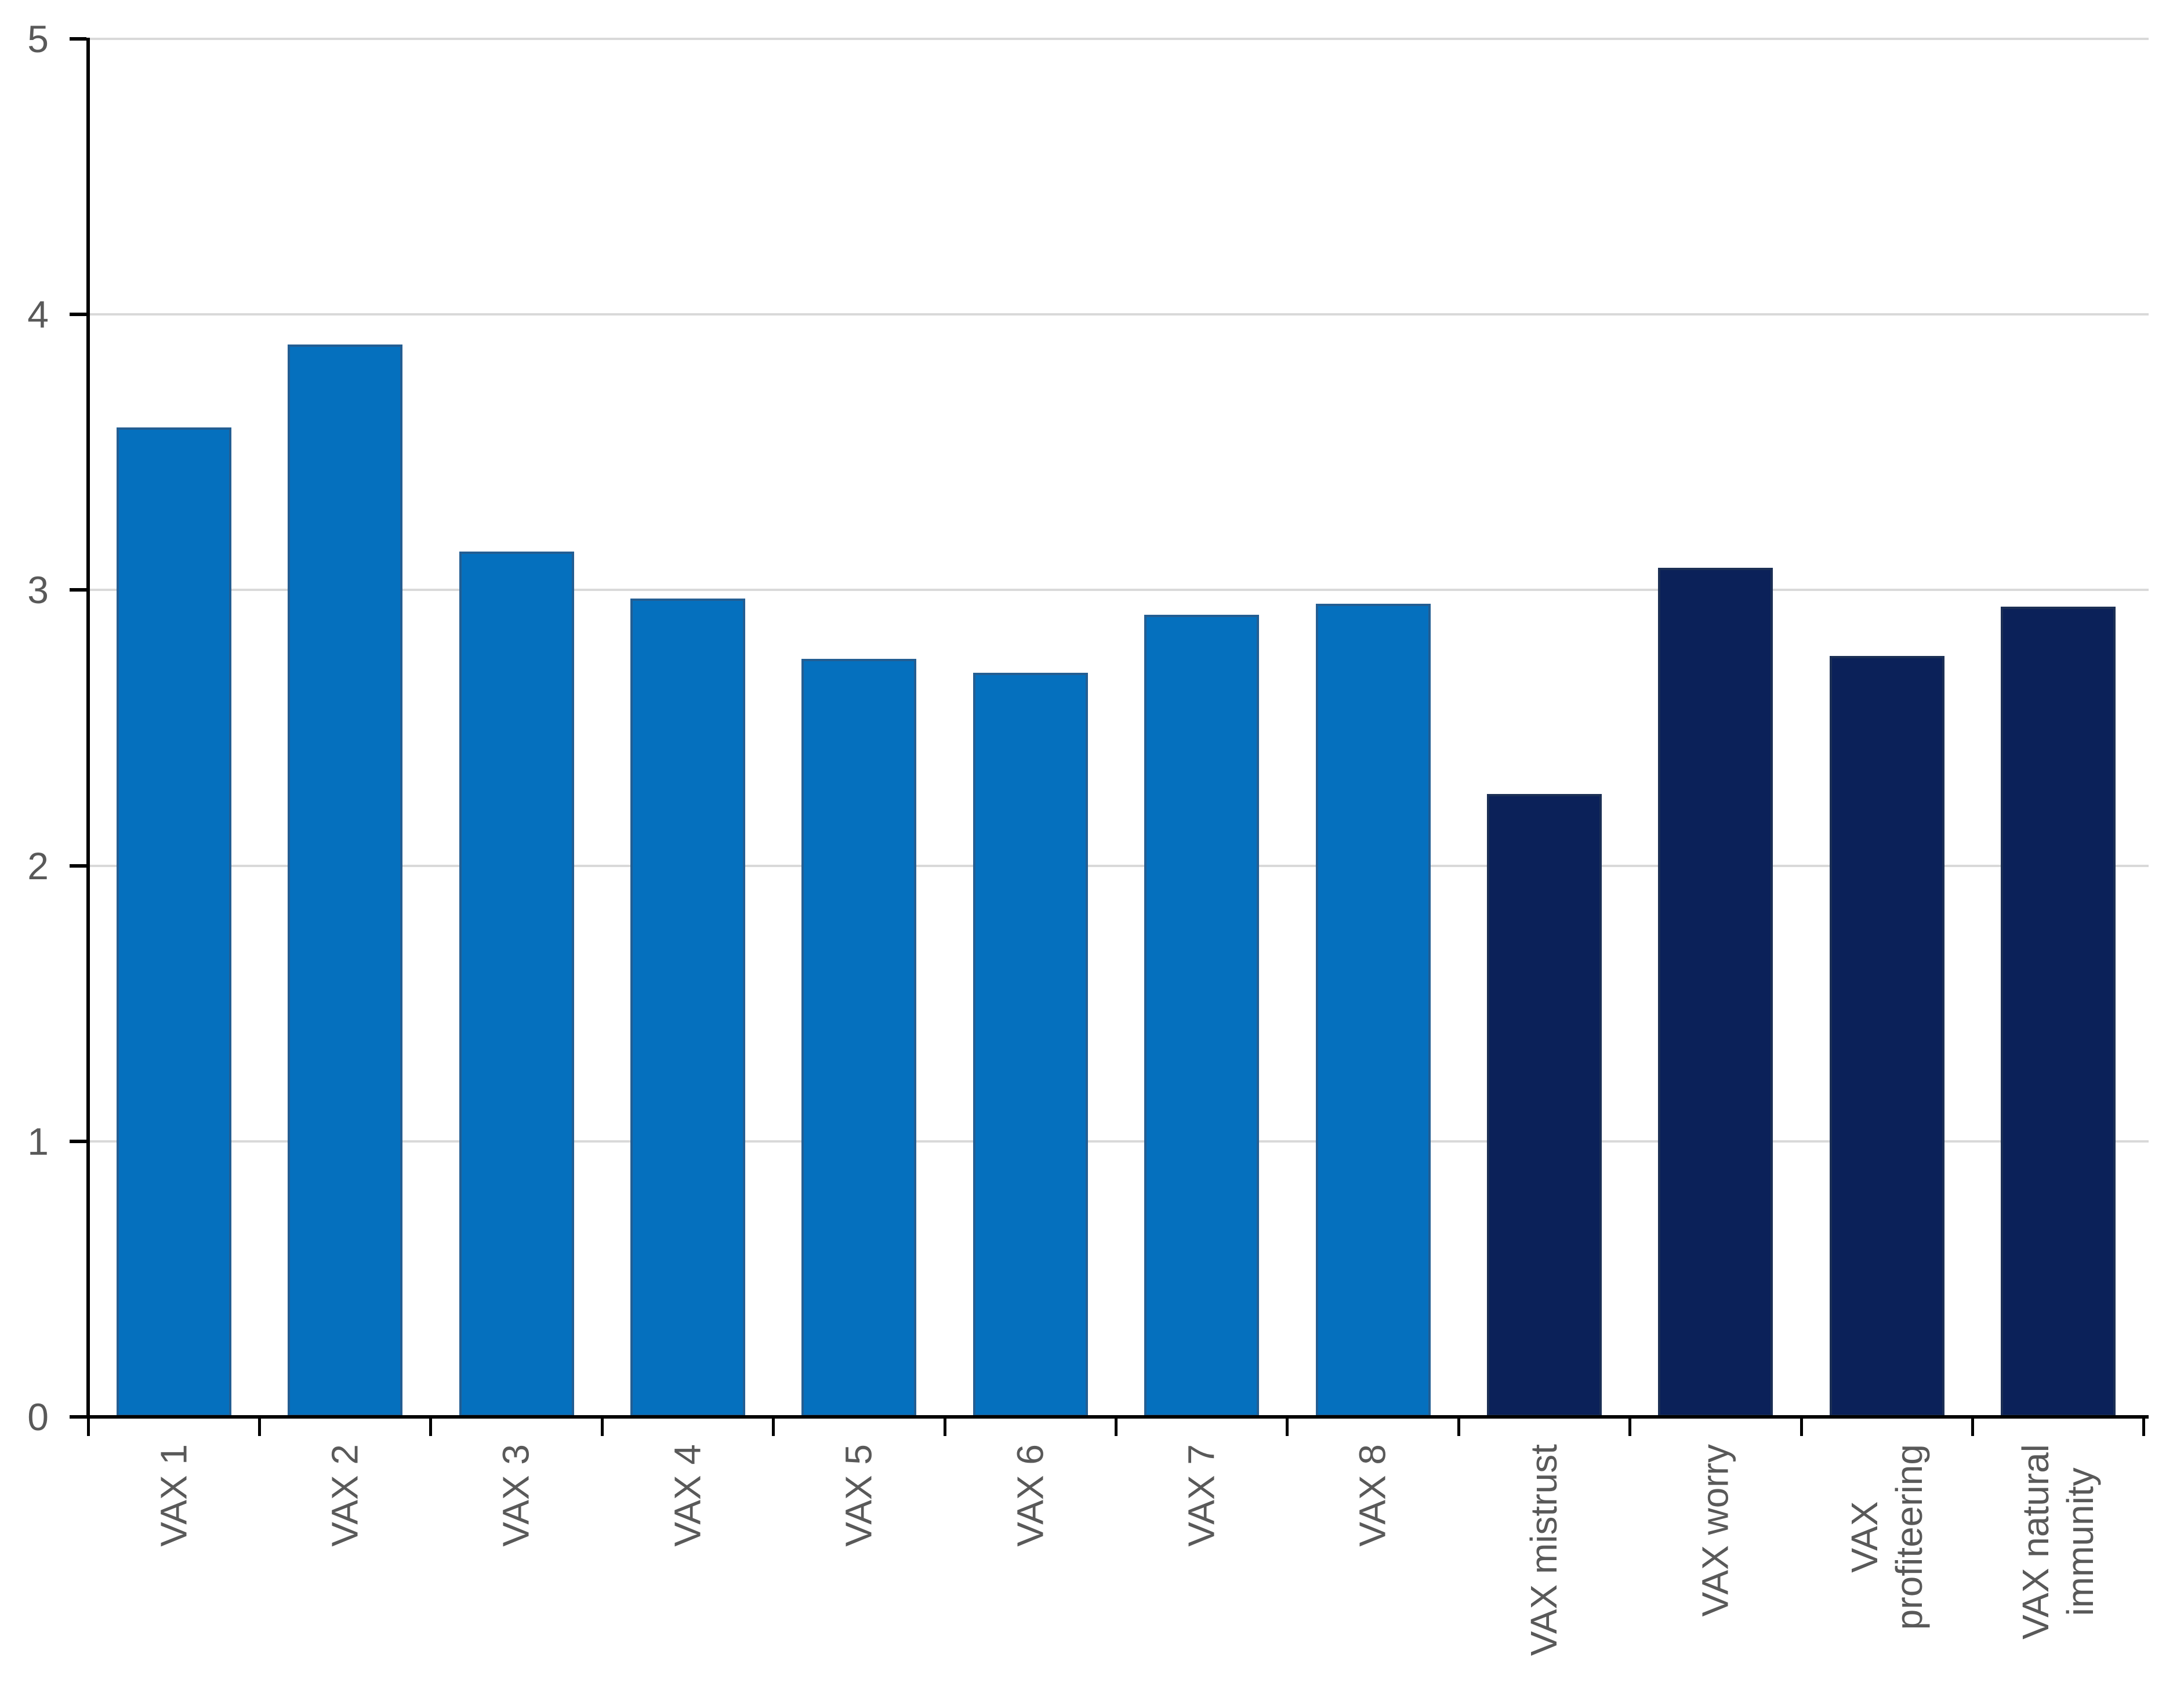 Image resolution: width=2184 pixels, height=1697 pixels. What do you see at coordinates (1886, 1537) in the screenshot?
I see `x-category-label: VAX profiteering` at bounding box center [1886, 1537].